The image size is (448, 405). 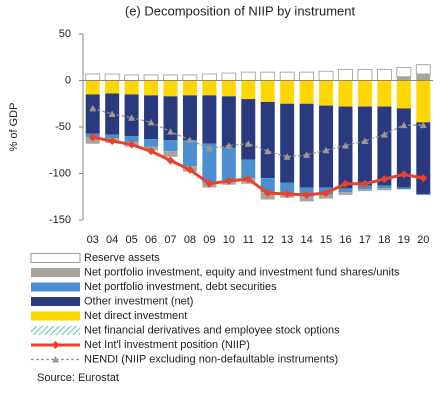 What do you see at coordinates (68, 80) in the screenshot?
I see `y-tick-label: 0` at bounding box center [68, 80].